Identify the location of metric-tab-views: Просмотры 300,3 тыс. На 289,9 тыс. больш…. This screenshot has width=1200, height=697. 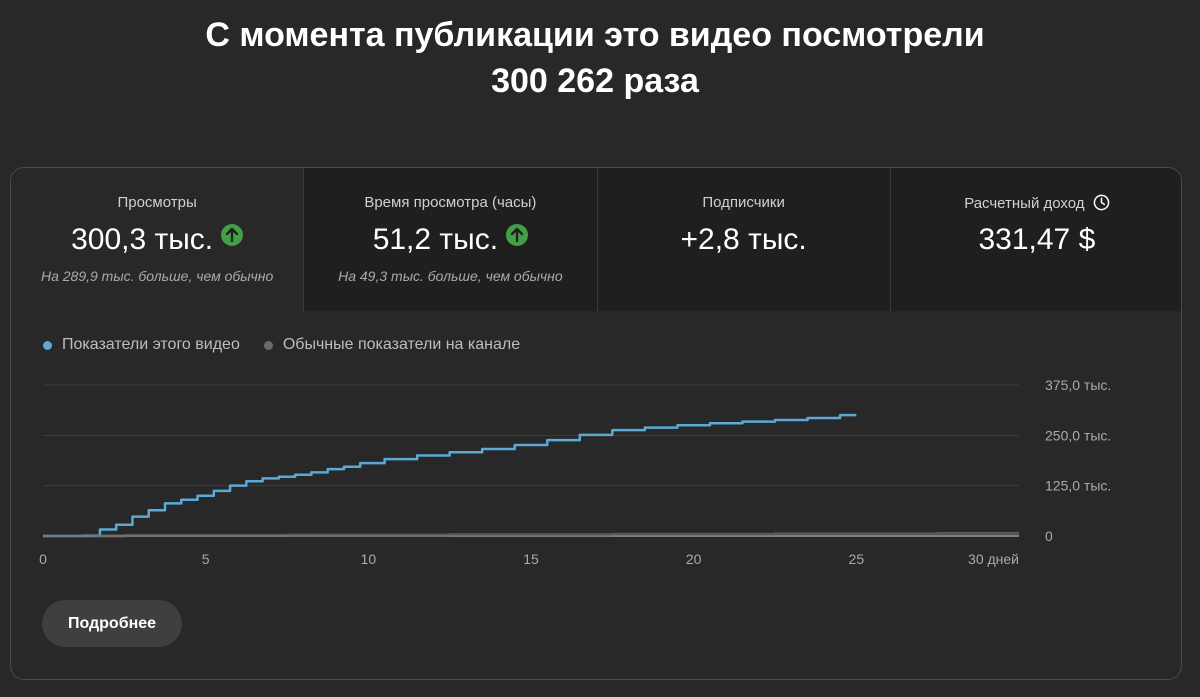
(158, 239).